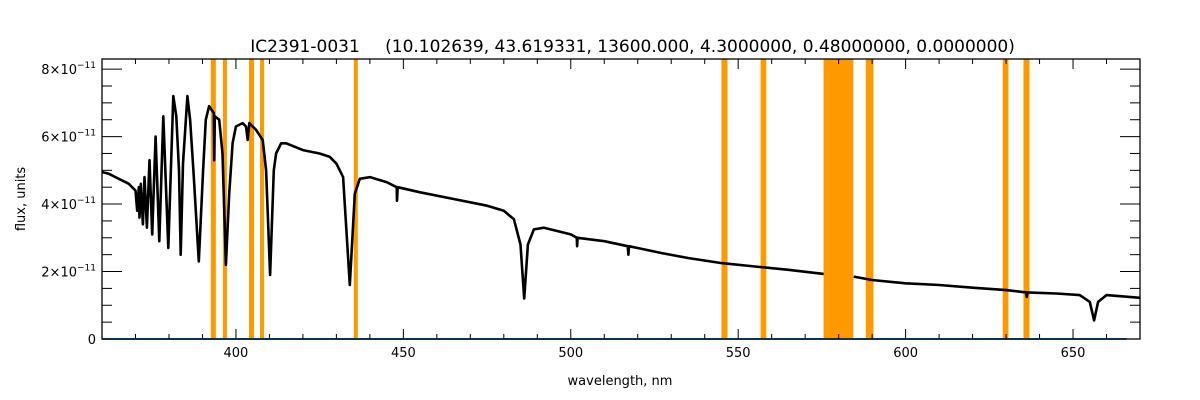 The width and height of the screenshot is (1200, 400). What do you see at coordinates (68, 69) in the screenshot?
I see `y-tick-label: 8×10⁻¹¹` at bounding box center [68, 69].